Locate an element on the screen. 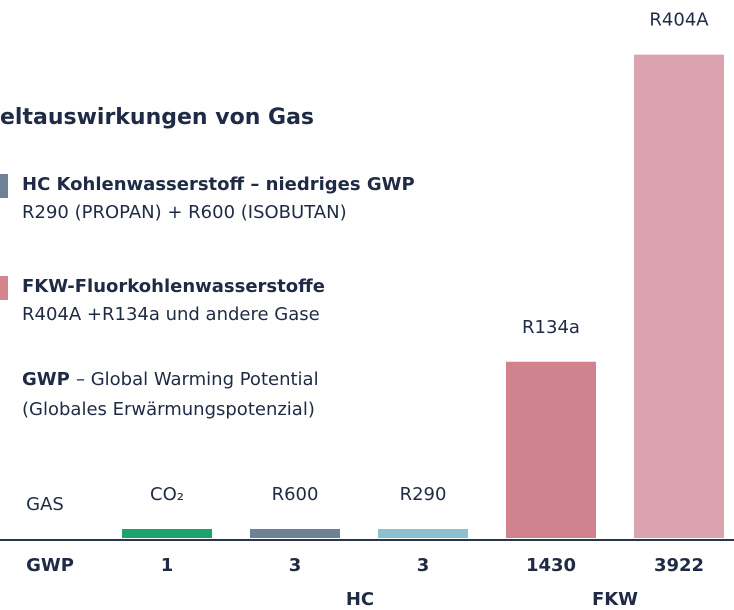 The image size is (734, 610). note-text: (Globales Erwärmungspotenzial) is located at coordinates (168, 409).